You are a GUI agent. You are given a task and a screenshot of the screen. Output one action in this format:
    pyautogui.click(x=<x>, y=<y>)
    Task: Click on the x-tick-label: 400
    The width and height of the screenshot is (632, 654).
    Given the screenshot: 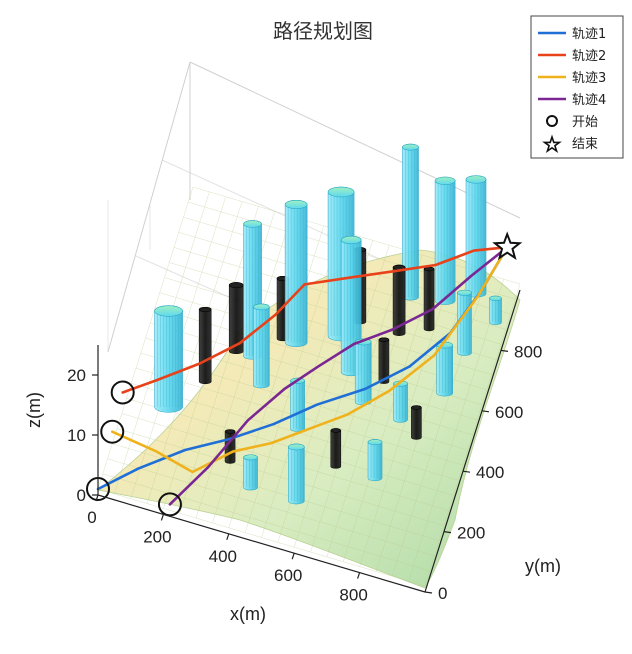 What is the action you would take?
    pyautogui.click(x=223, y=556)
    